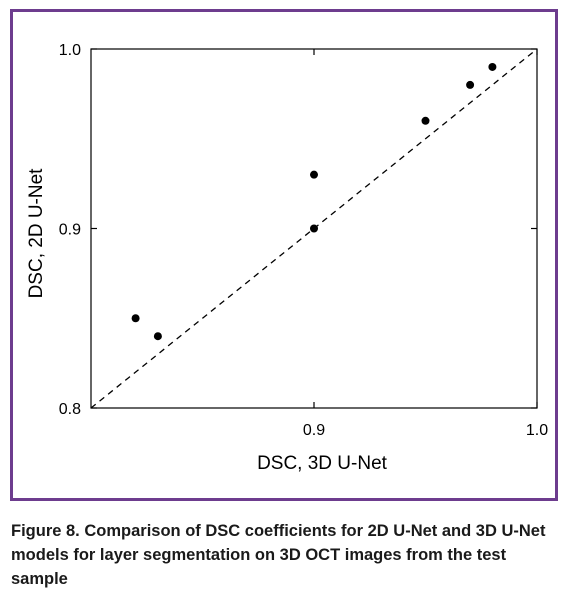  I want to click on x-tick-label: 1.0, so click(537, 430).